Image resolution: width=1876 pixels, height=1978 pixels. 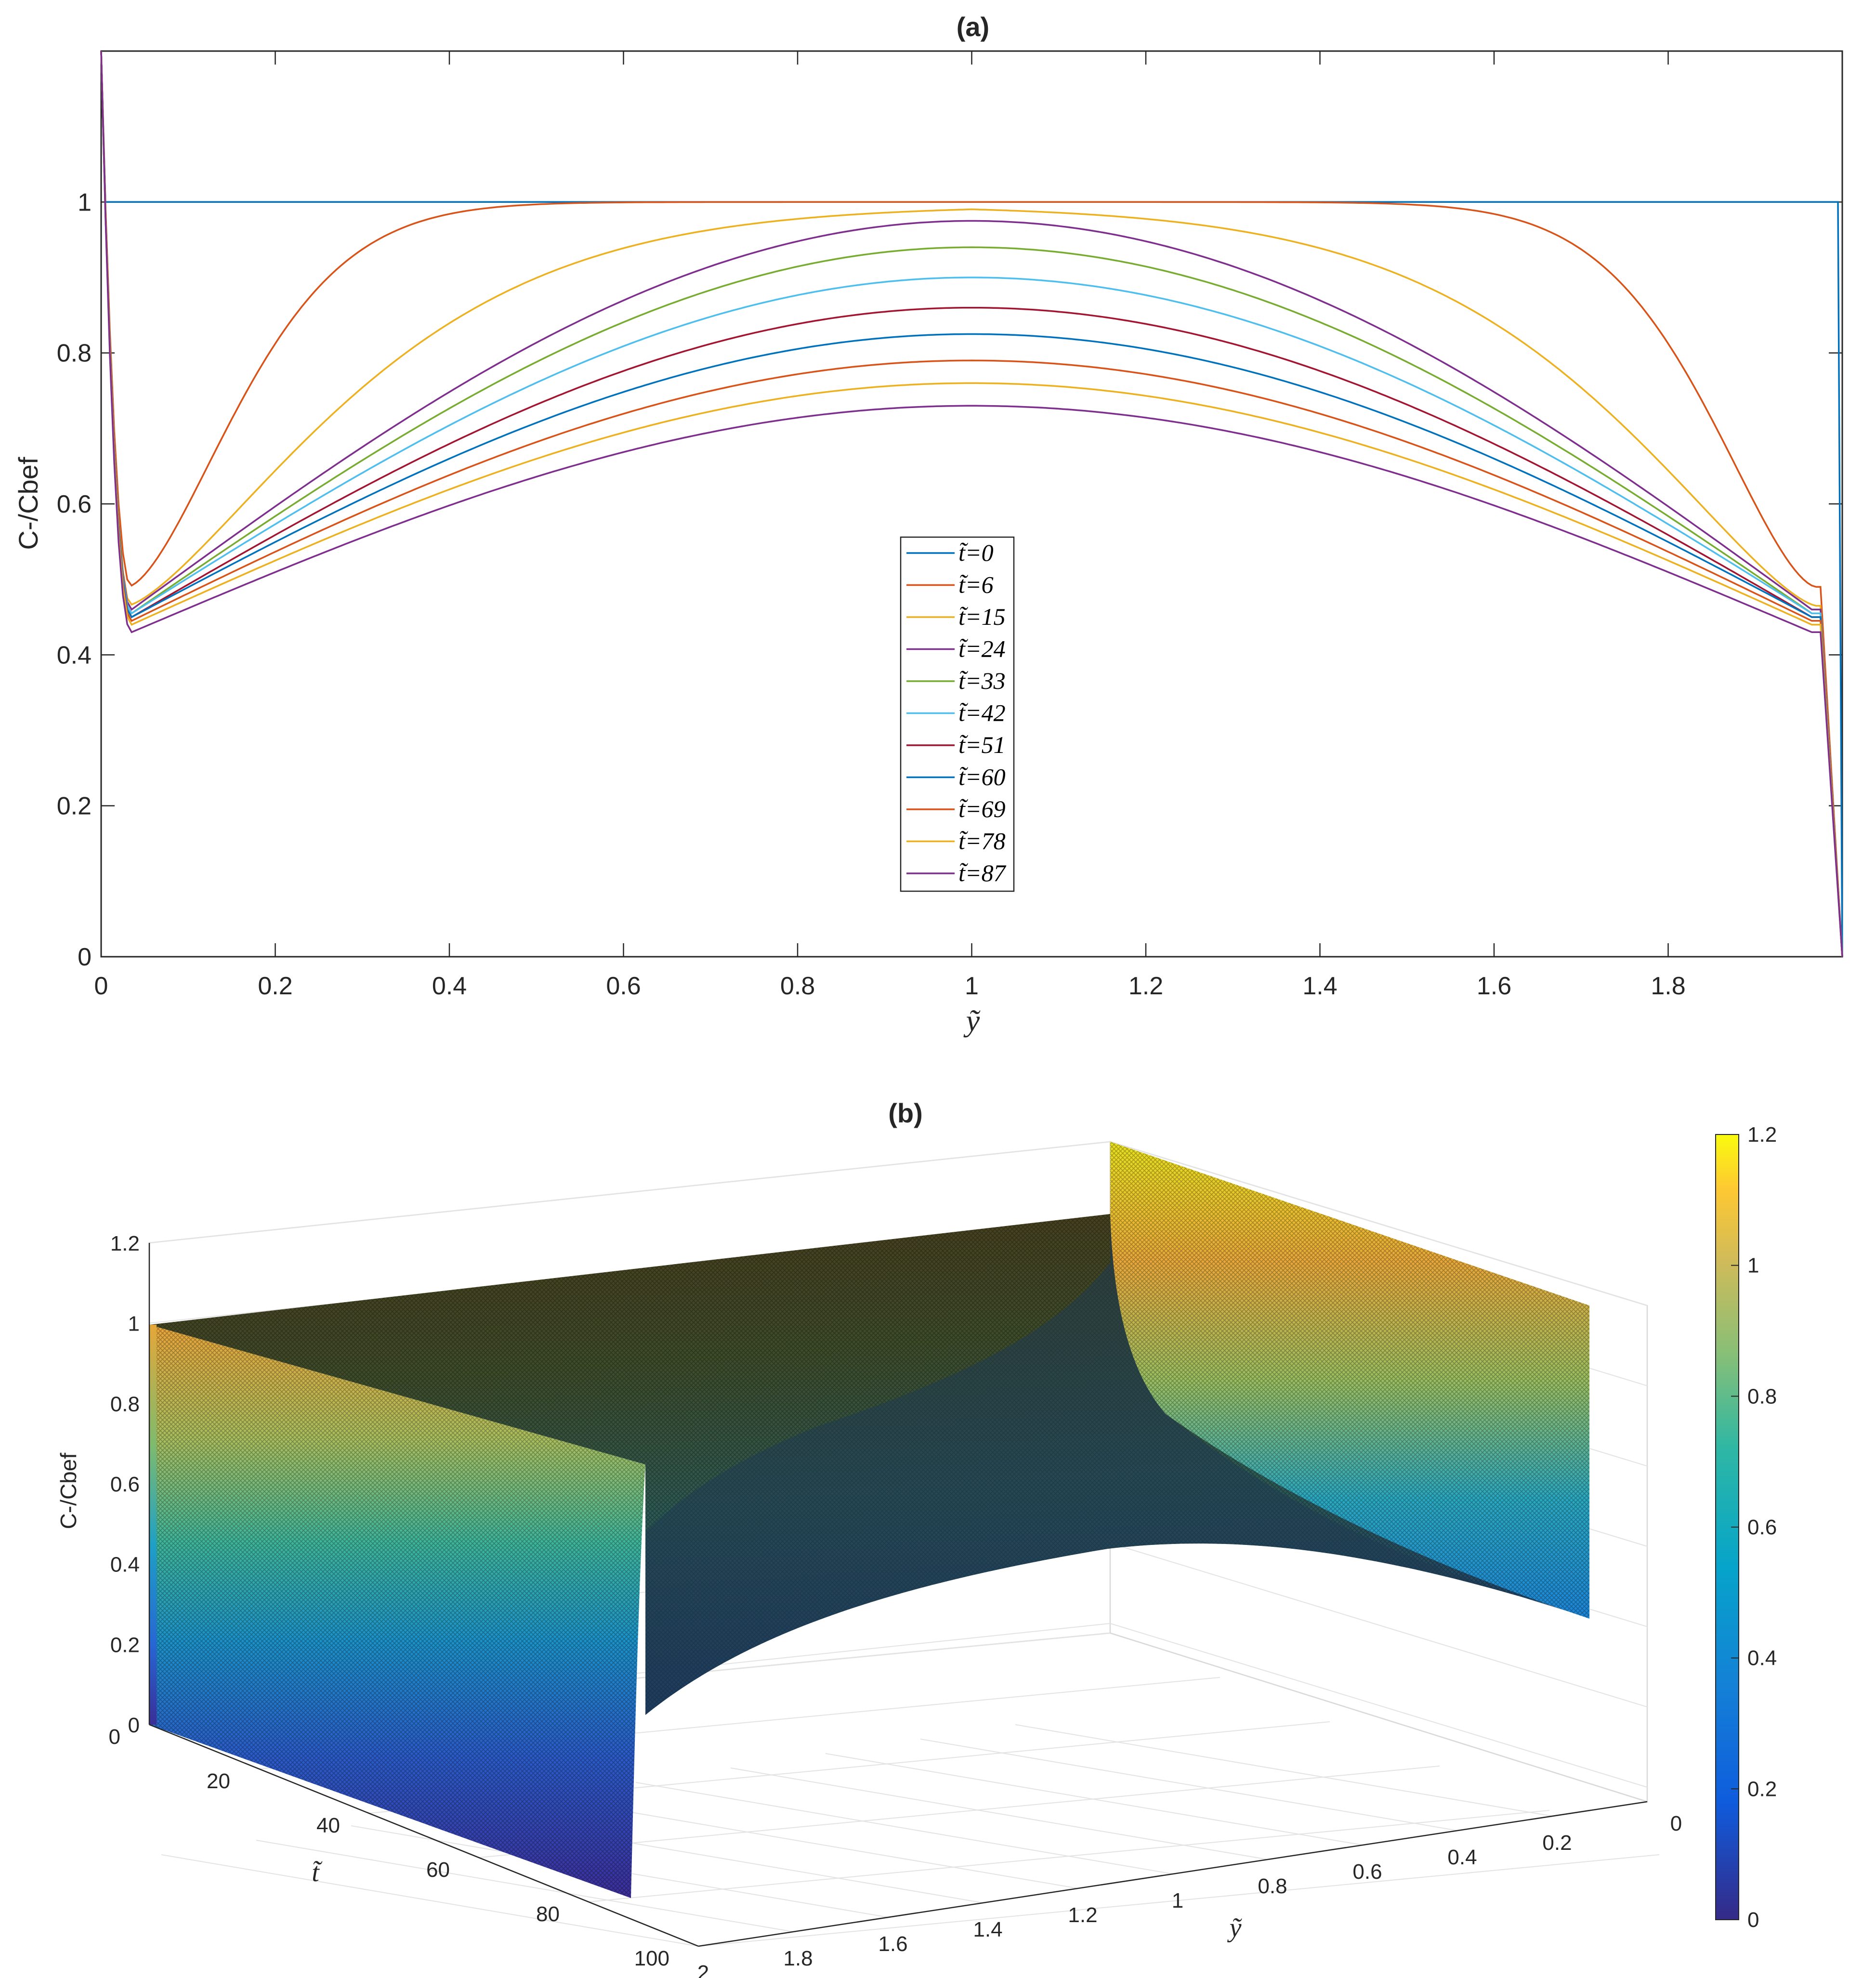 I want to click on panel-a-ylabel: C-/Cbef, so click(x=28, y=504).